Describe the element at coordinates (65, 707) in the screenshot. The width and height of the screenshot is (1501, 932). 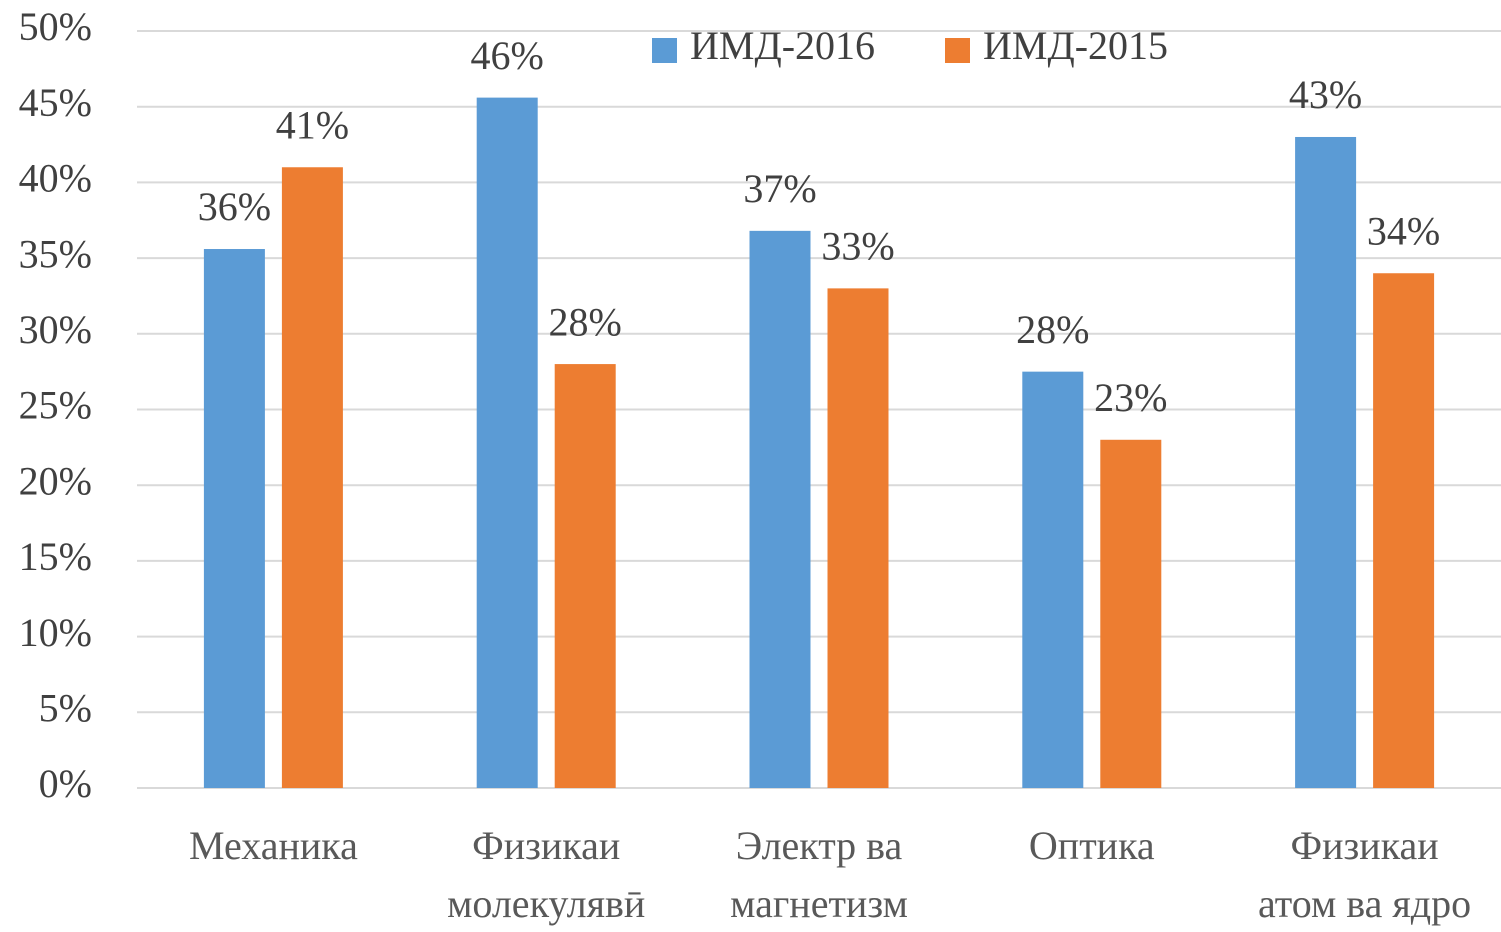
I see `y-tick-label: 5%` at that location.